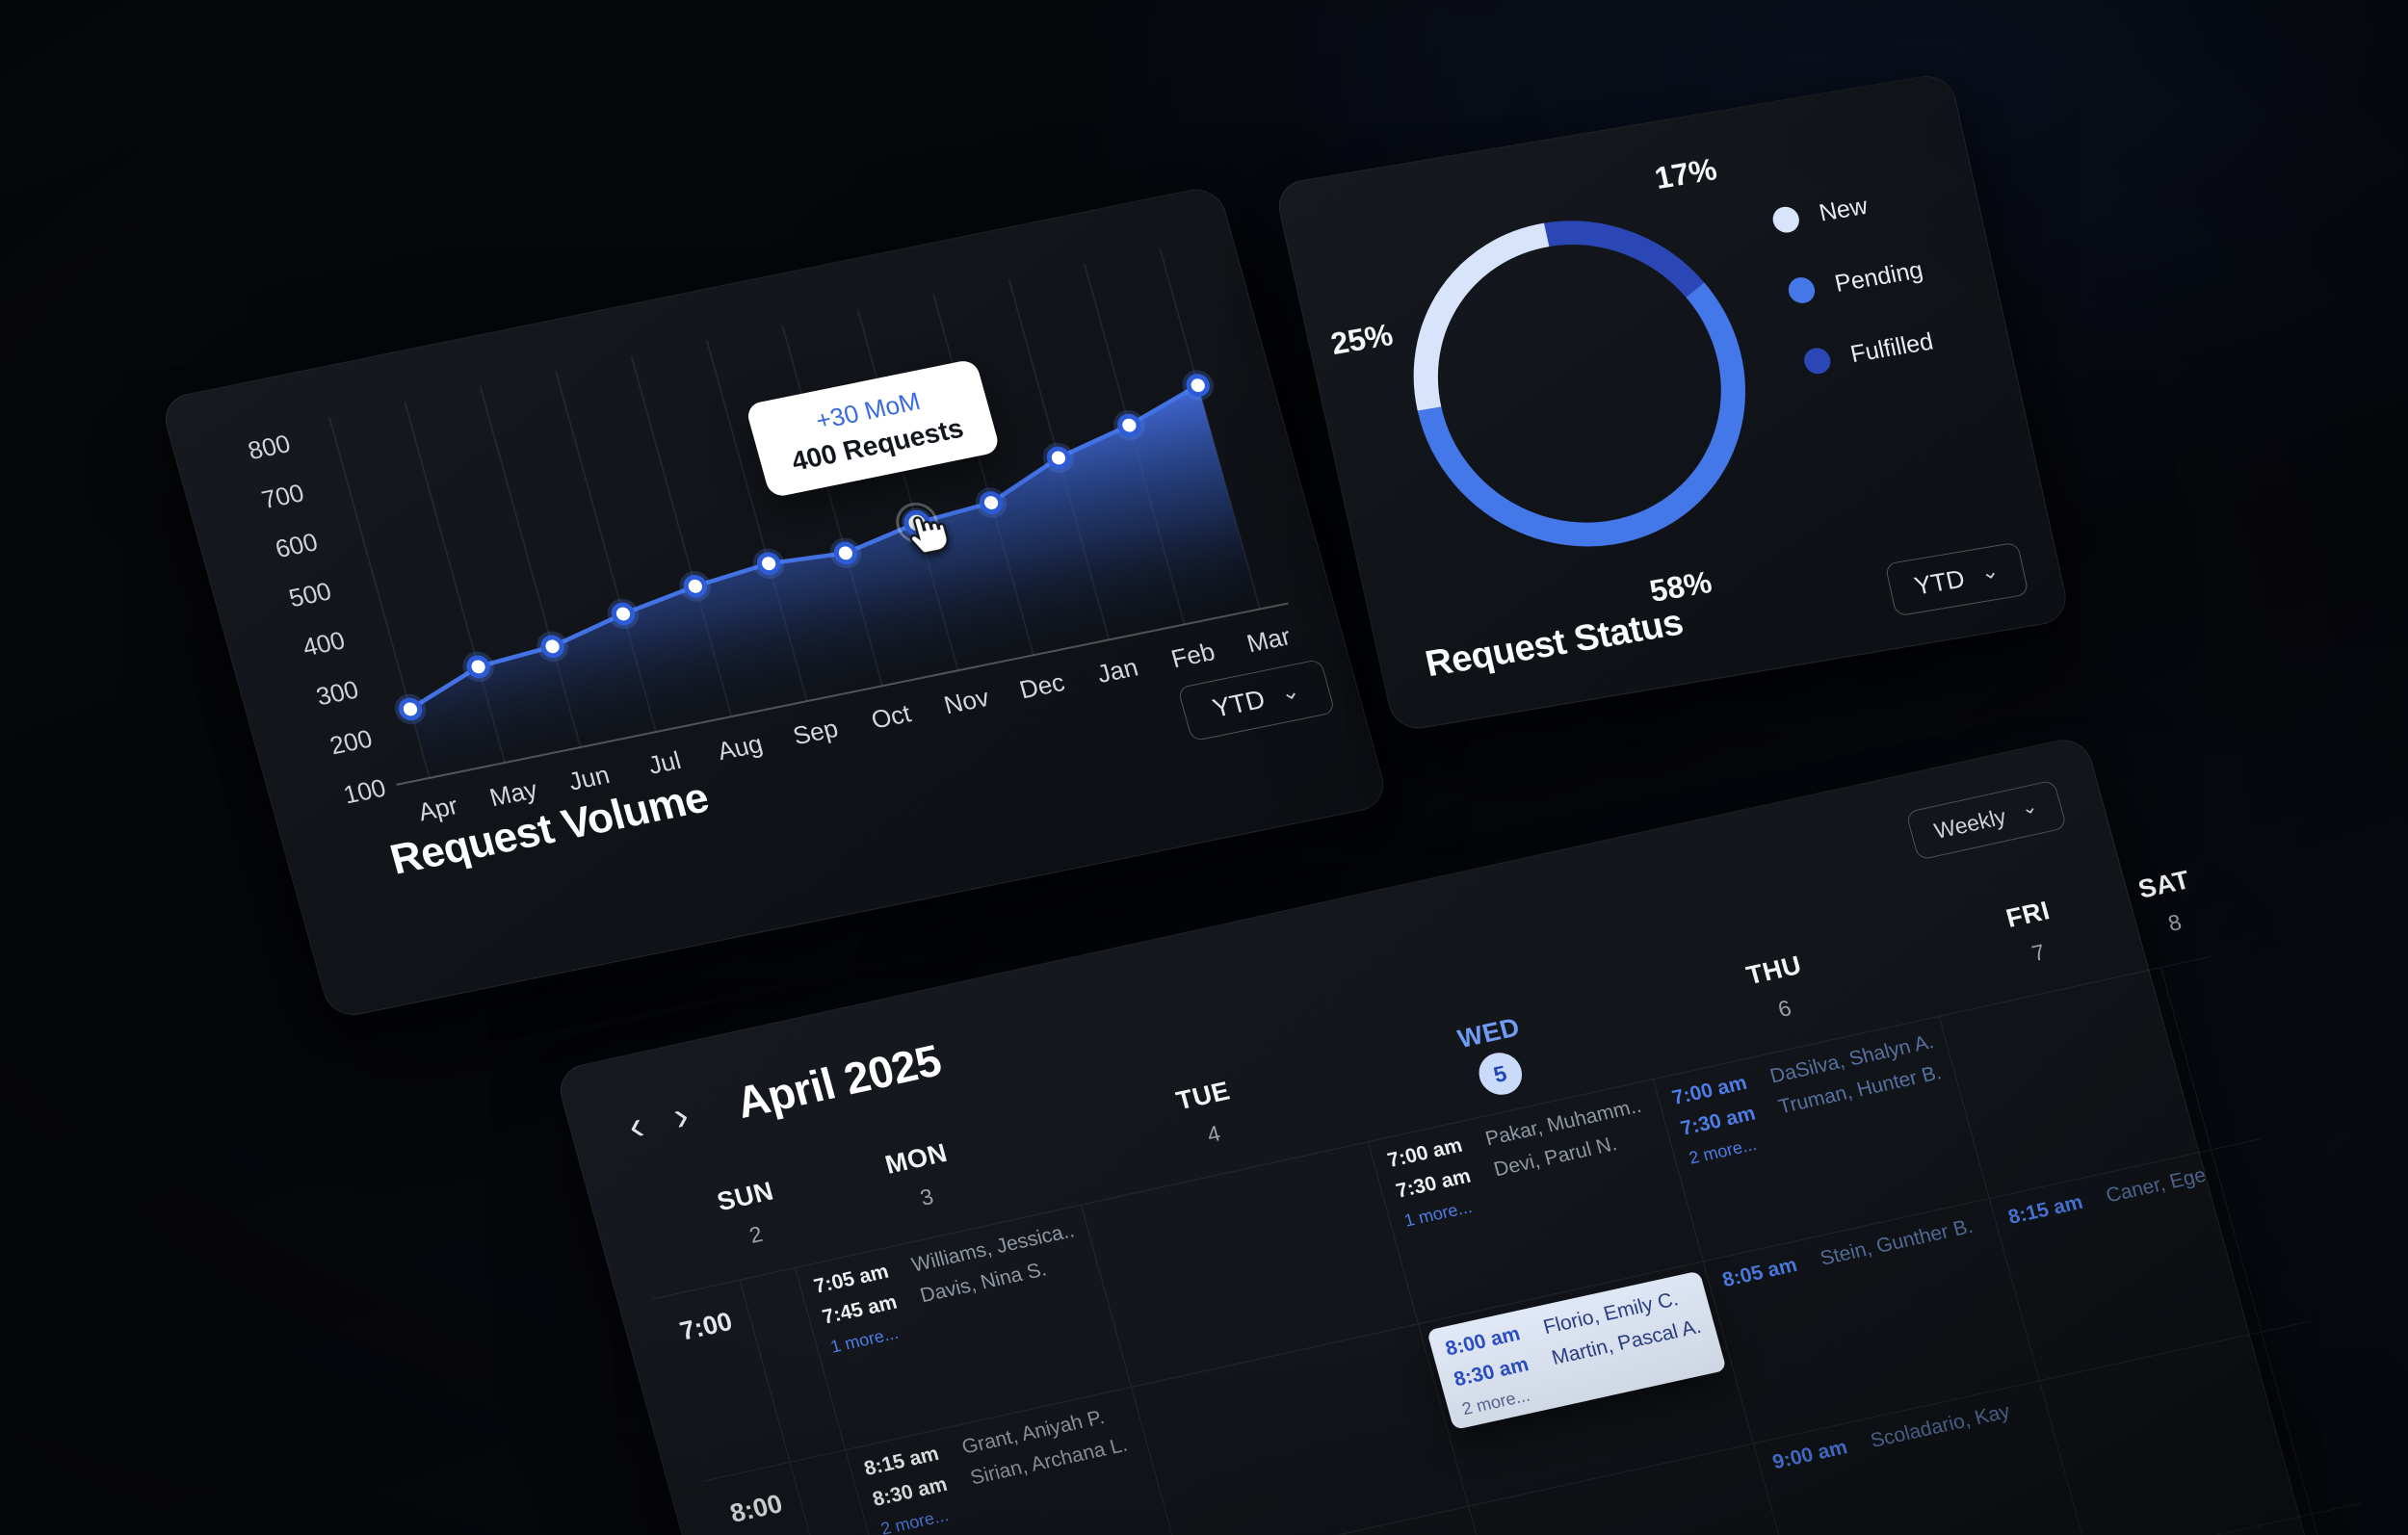  What do you see at coordinates (1878, 277) in the screenshot?
I see `legend-label: Pending` at bounding box center [1878, 277].